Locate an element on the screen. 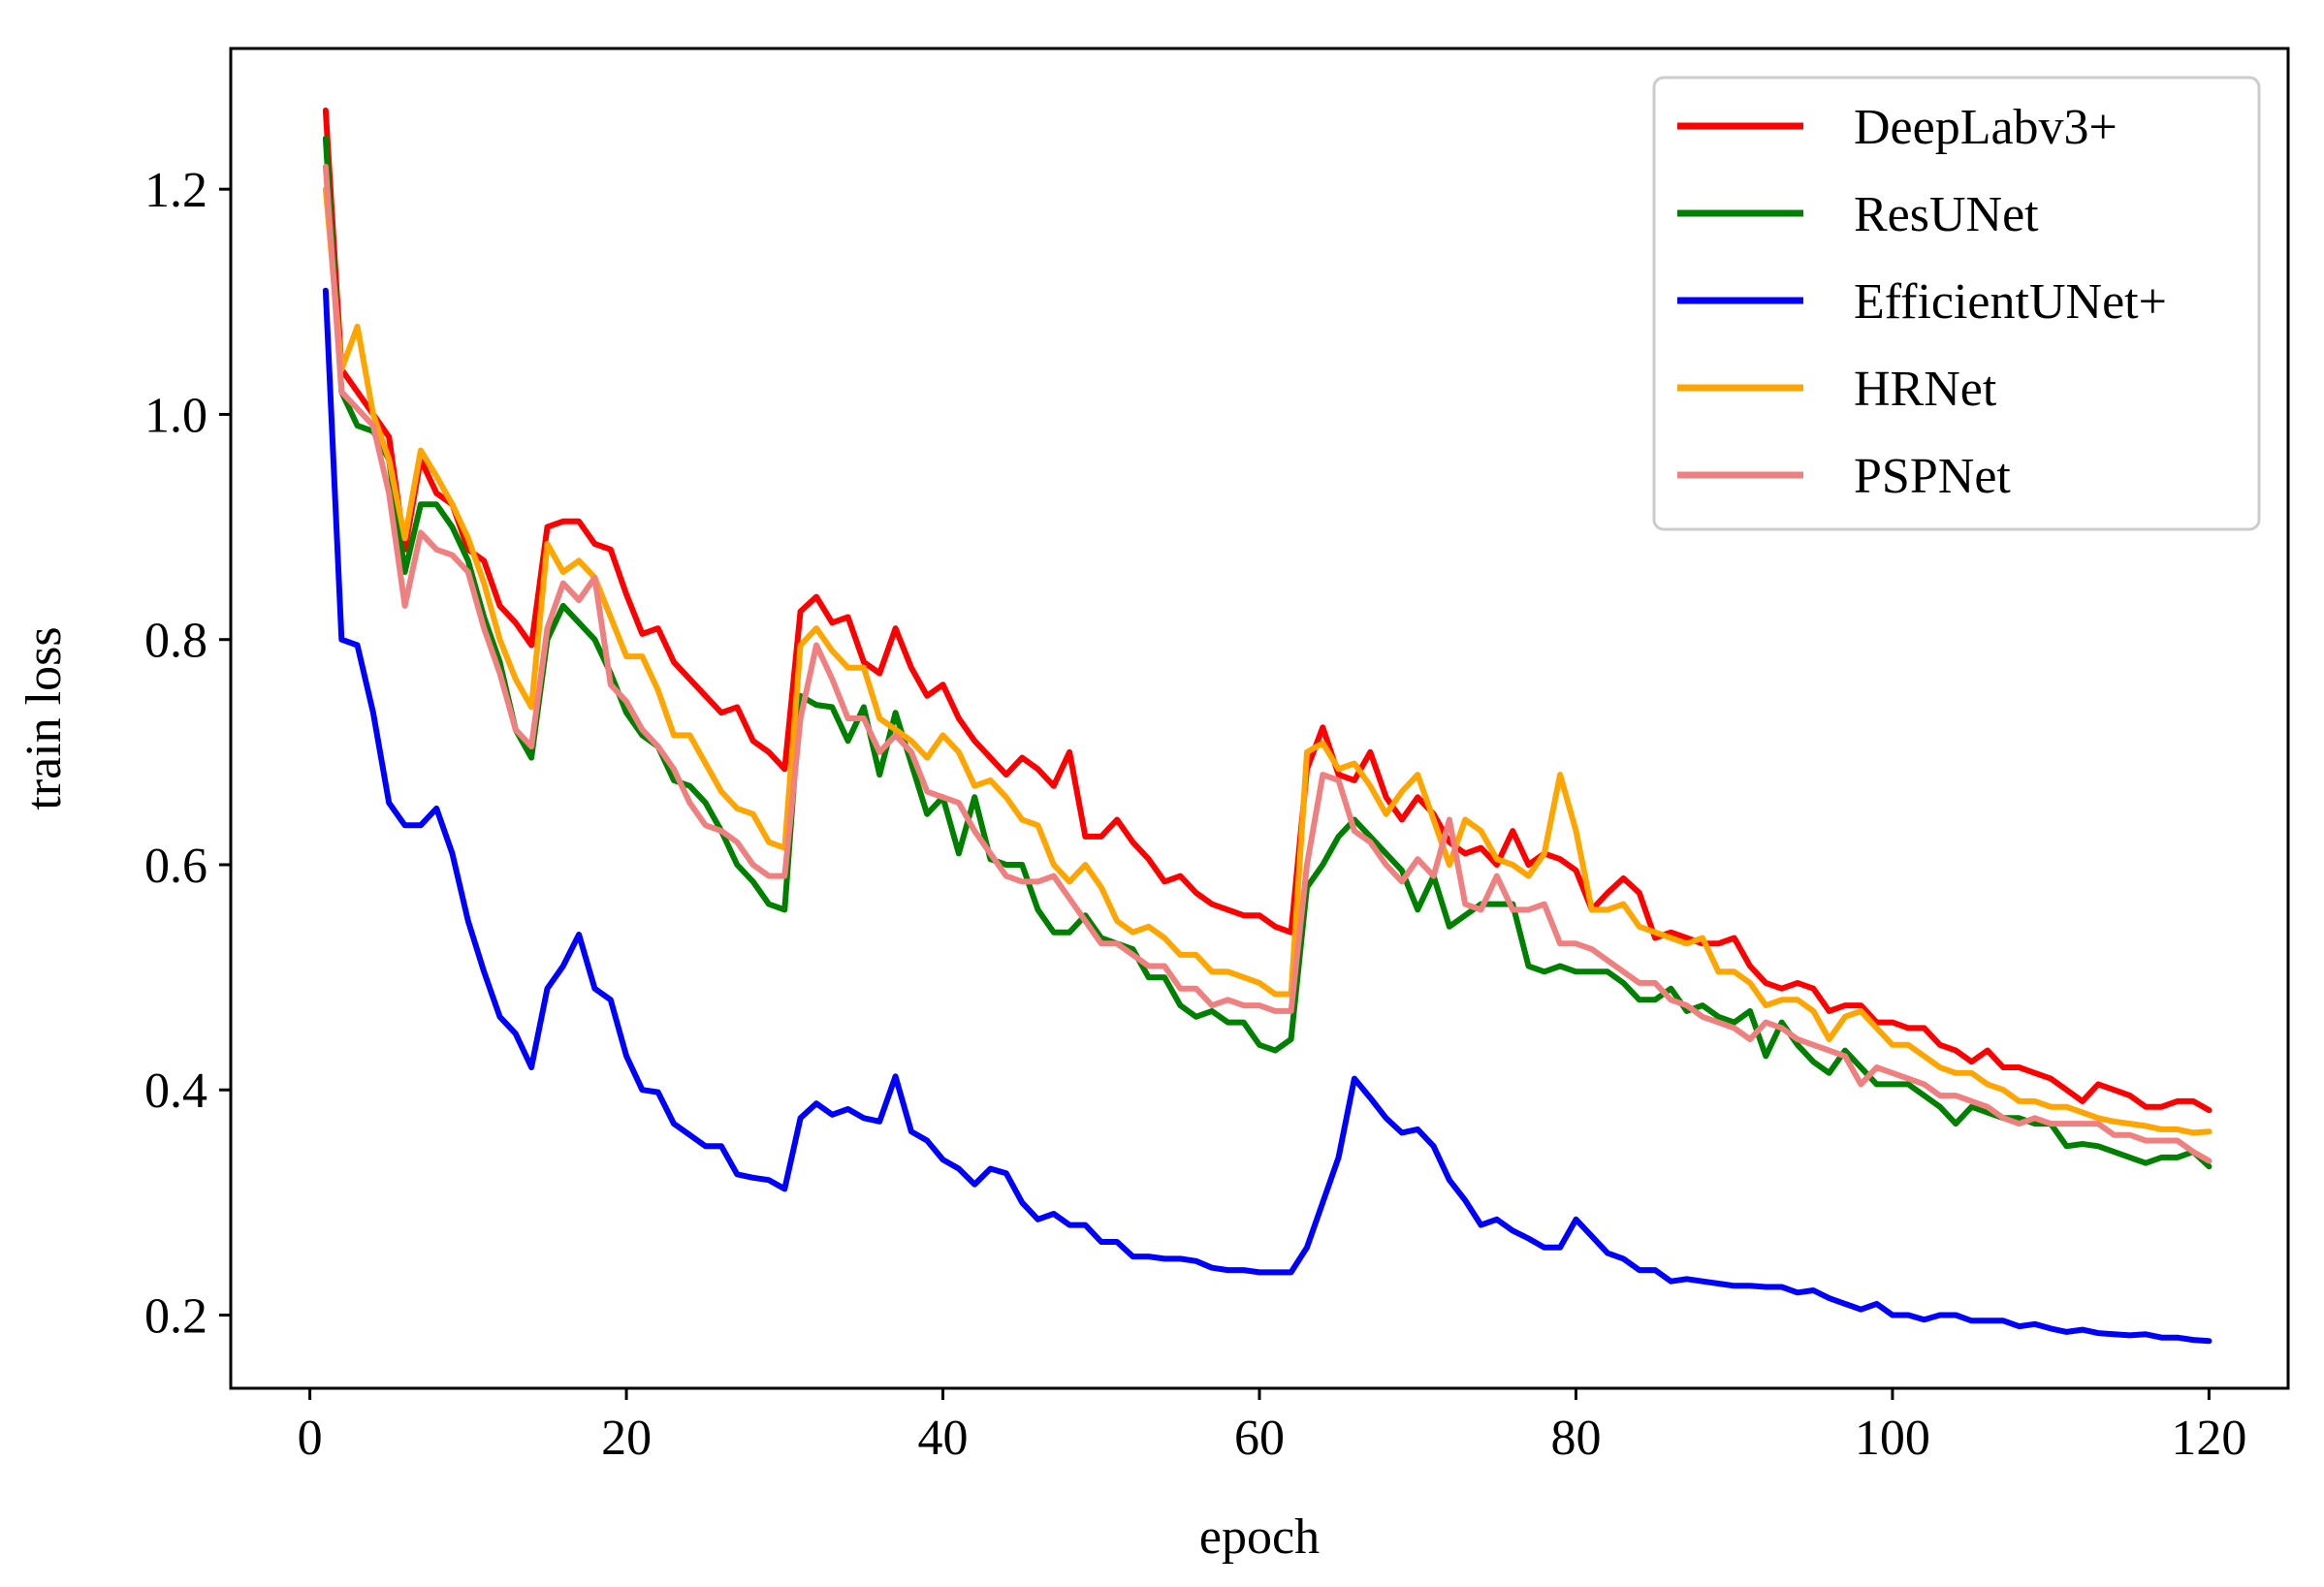 This screenshot has height=1587, width=2324. y-tick-label: 1.0 is located at coordinates (176, 415).